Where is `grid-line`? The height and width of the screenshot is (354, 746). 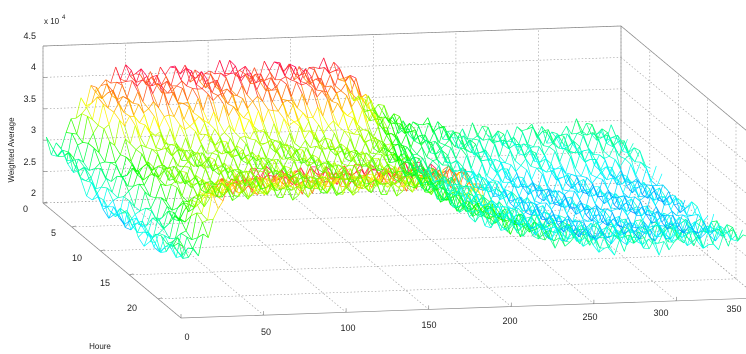
grid-line is located at coordinates (683, 172).